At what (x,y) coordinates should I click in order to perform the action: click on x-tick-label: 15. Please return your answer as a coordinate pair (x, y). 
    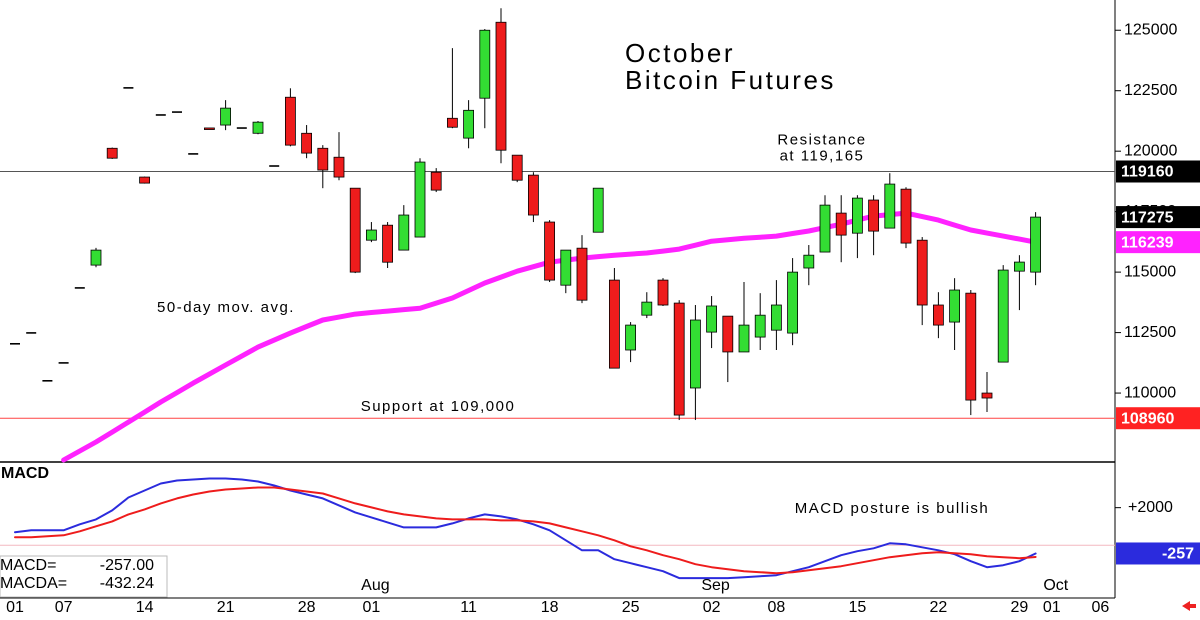
    Looking at the image, I should click on (858, 607).